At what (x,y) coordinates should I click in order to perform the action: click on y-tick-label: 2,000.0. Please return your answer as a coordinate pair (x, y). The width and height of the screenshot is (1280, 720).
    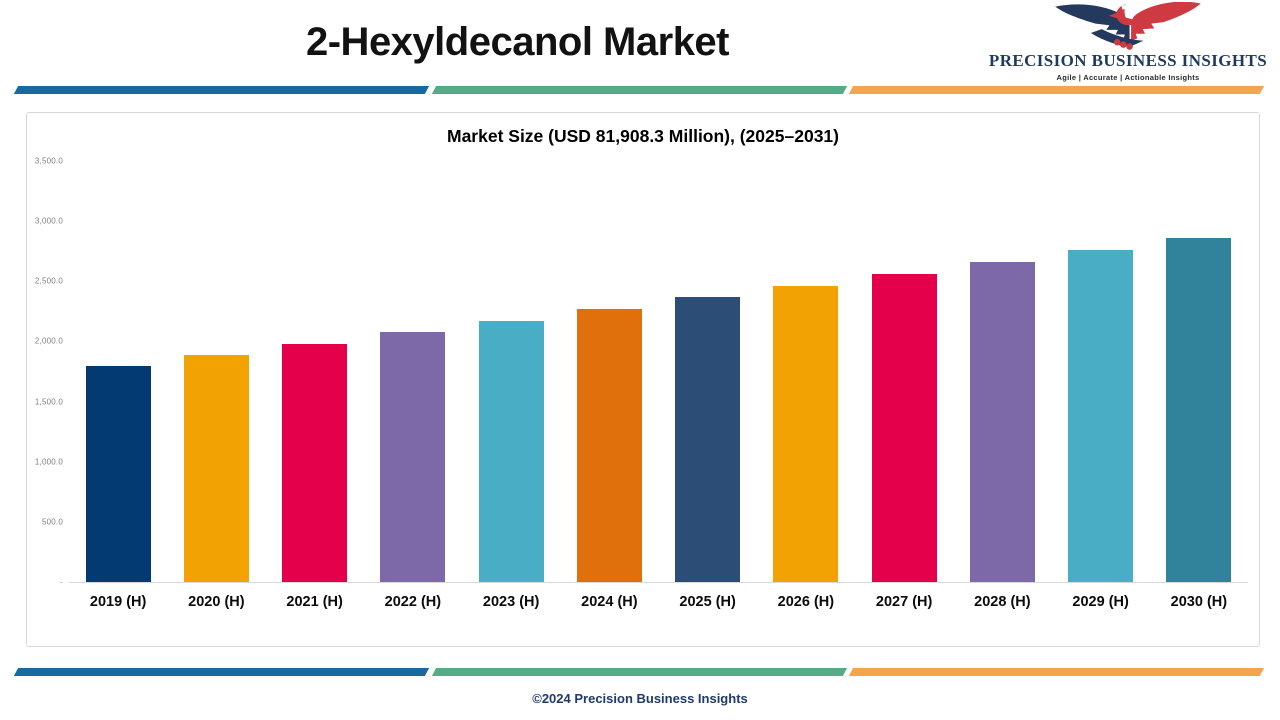
    Looking at the image, I should click on (48, 341).